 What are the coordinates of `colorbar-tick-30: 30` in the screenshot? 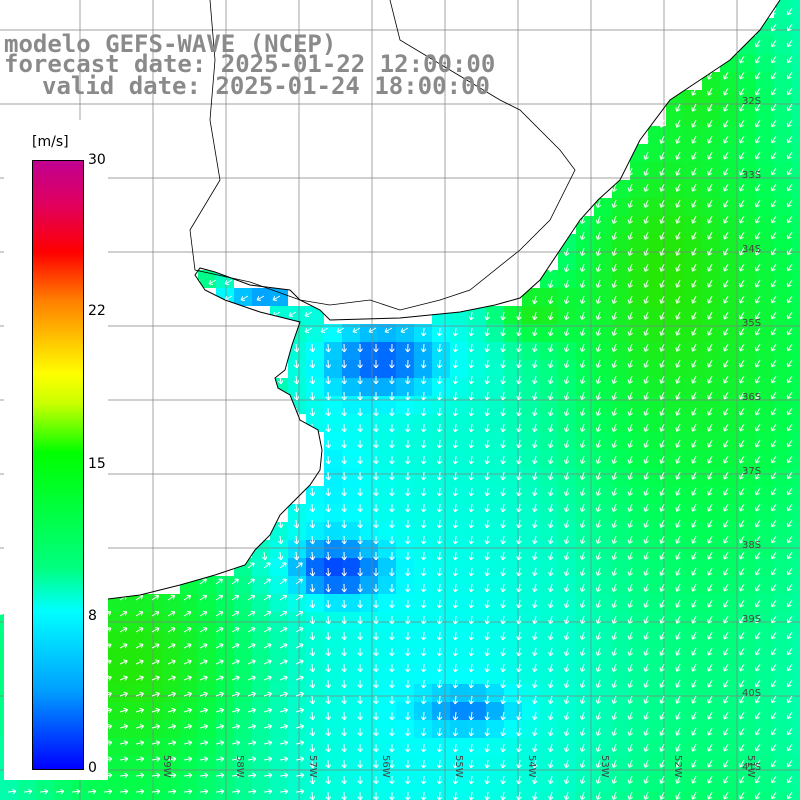 It's located at (97, 160).